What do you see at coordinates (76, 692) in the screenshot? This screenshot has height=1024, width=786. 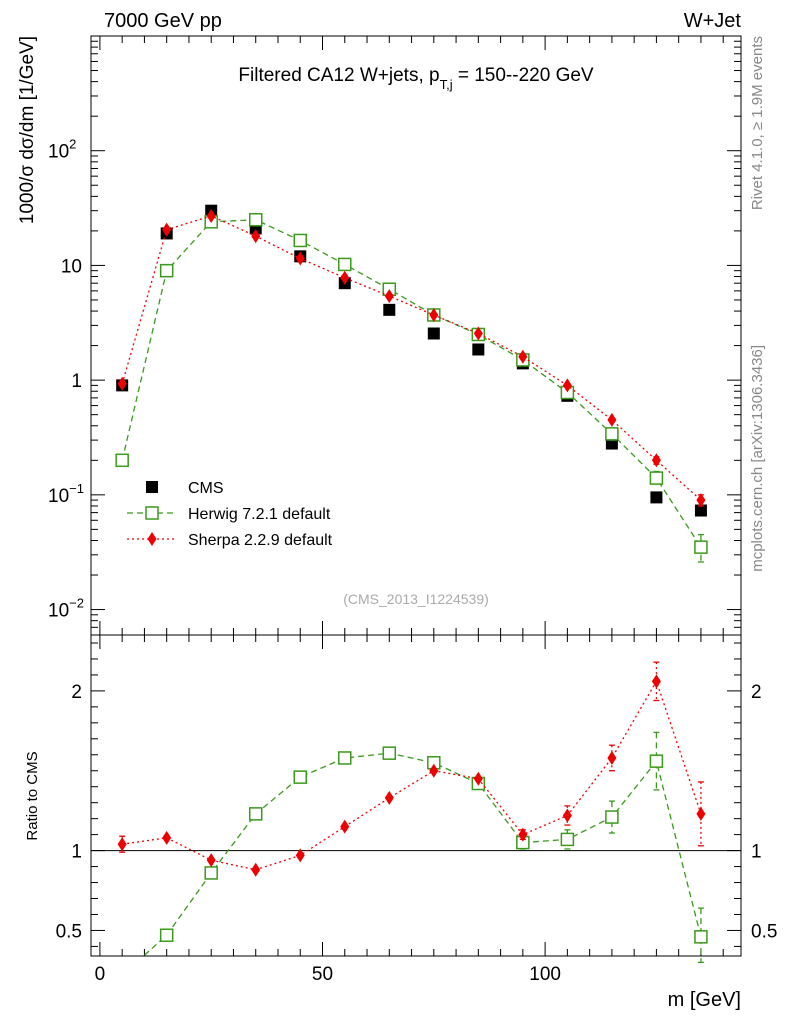 I see `ratio-y-tick-label: 2` at bounding box center [76, 692].